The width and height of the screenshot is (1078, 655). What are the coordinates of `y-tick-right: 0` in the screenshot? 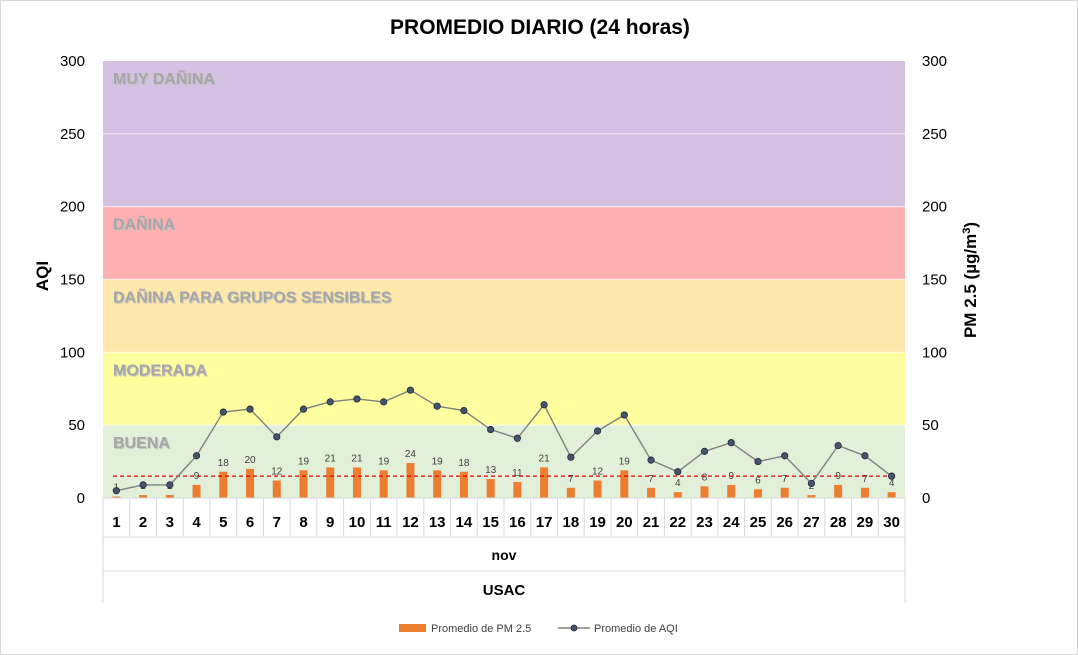 It's located at (926, 498).